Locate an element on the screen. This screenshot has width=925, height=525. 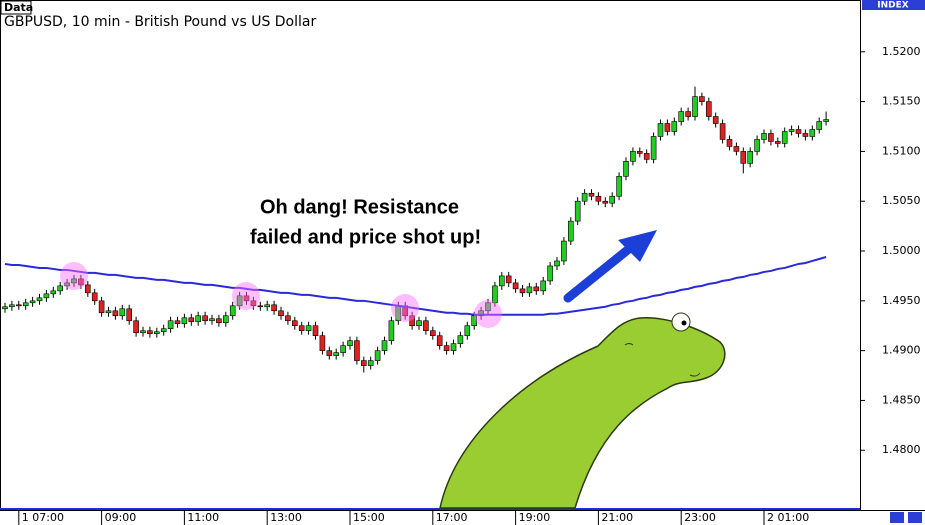
arrow-shaft is located at coordinates (599, 273).